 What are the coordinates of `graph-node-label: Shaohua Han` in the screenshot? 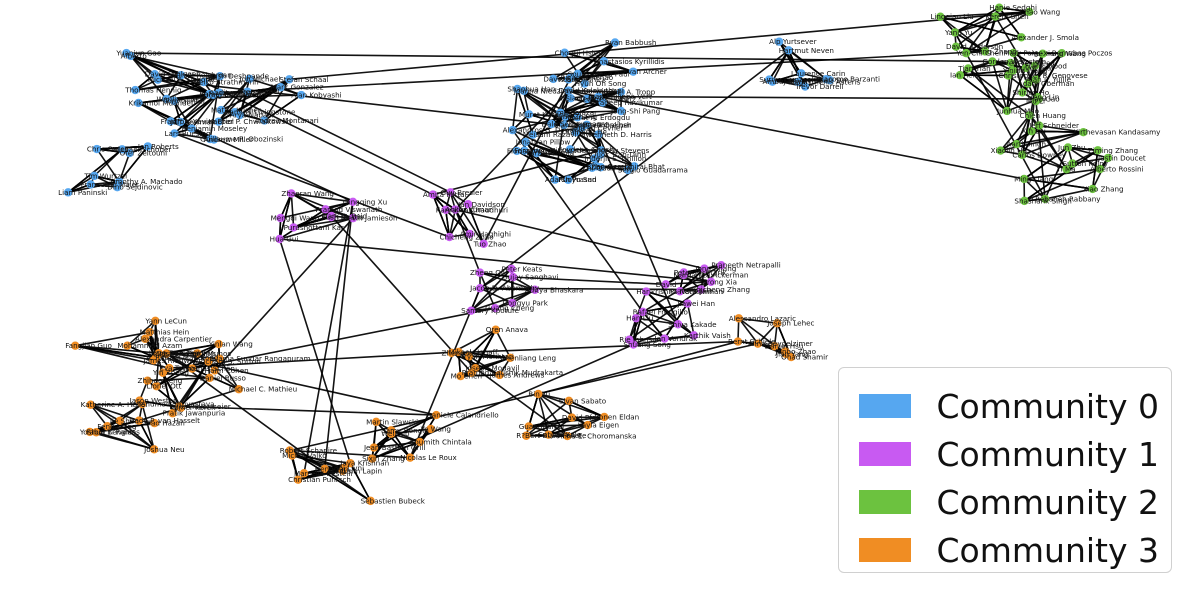 It's located at (531, 88).